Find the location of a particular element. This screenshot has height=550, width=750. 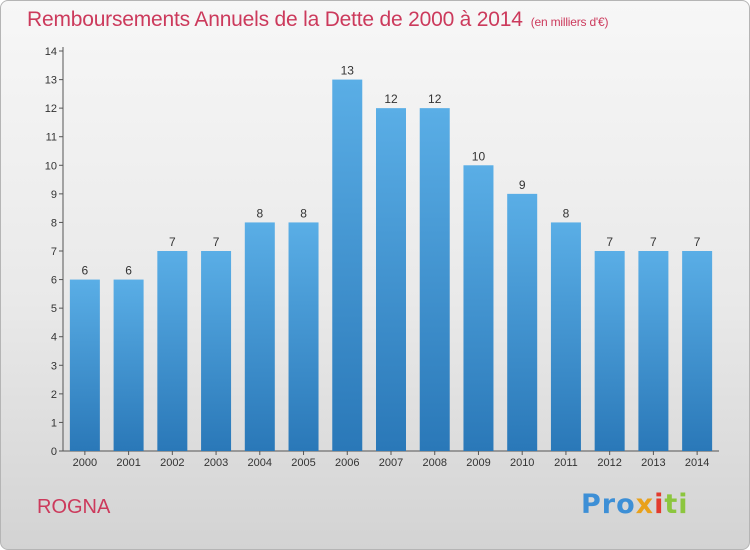

y-tick-label: 5 is located at coordinates (54, 309).